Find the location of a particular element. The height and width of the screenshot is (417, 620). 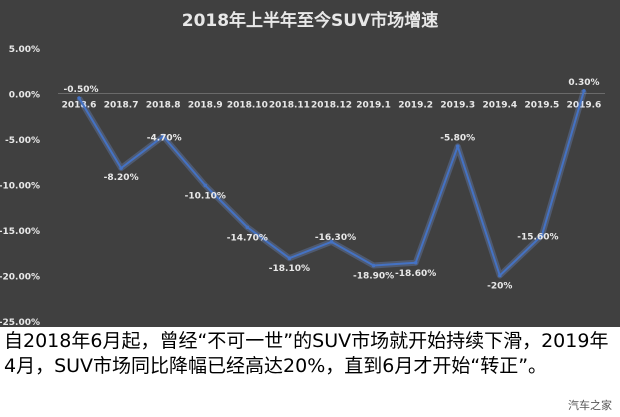

data-label: -4.70% is located at coordinates (164, 138).